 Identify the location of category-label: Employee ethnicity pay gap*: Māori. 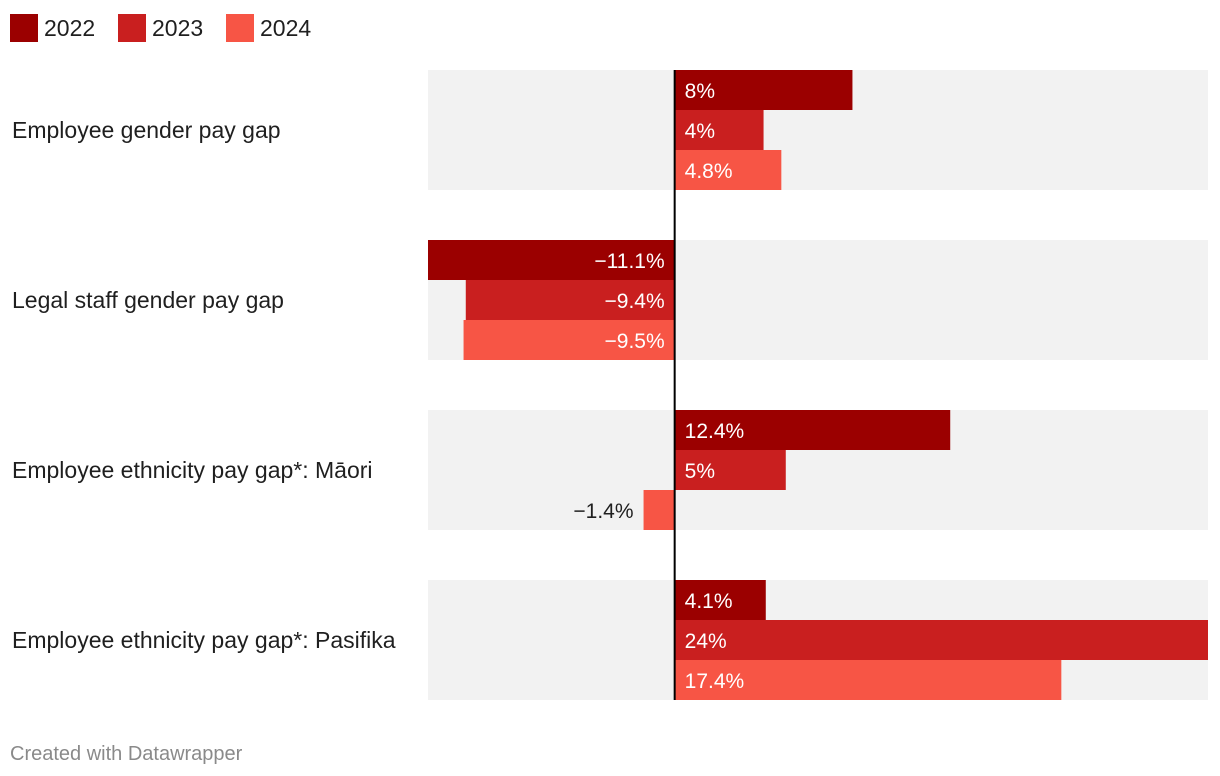
(192, 470).